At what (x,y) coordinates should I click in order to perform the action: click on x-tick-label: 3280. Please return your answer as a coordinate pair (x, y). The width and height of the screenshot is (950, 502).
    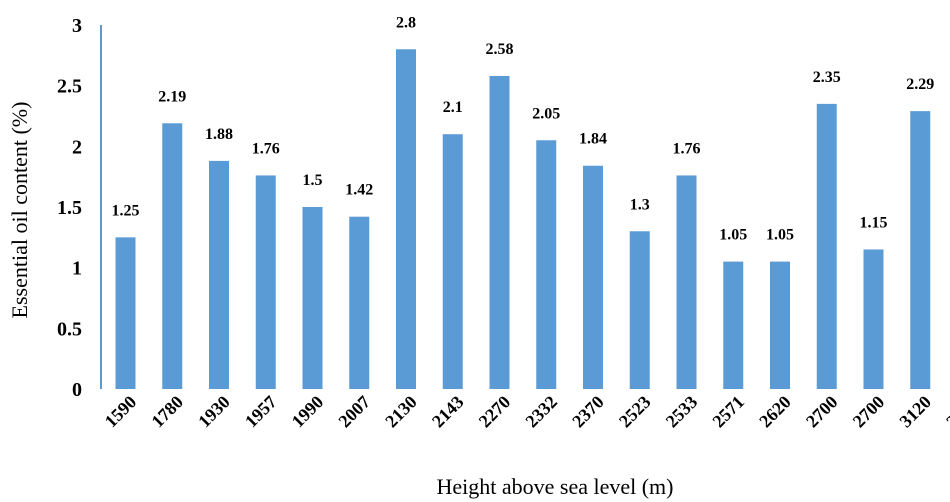
    Looking at the image, I should click on (946, 412).